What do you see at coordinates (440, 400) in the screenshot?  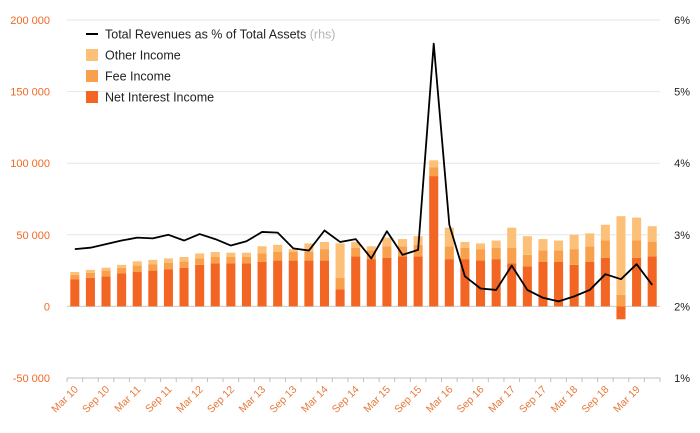 I see `x-tick-label: Mar 16` at bounding box center [440, 400].